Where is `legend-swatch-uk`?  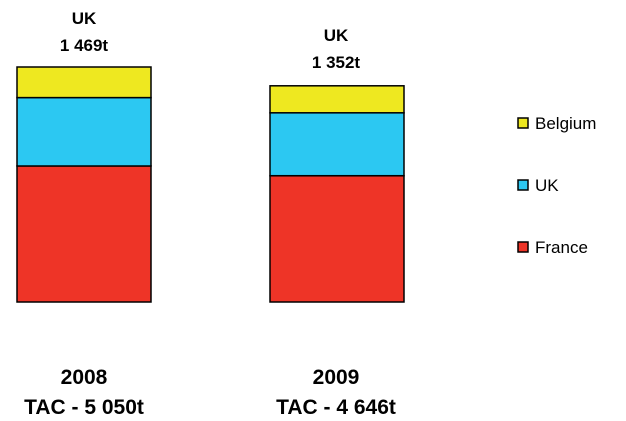 legend-swatch-uk is located at coordinates (523, 185).